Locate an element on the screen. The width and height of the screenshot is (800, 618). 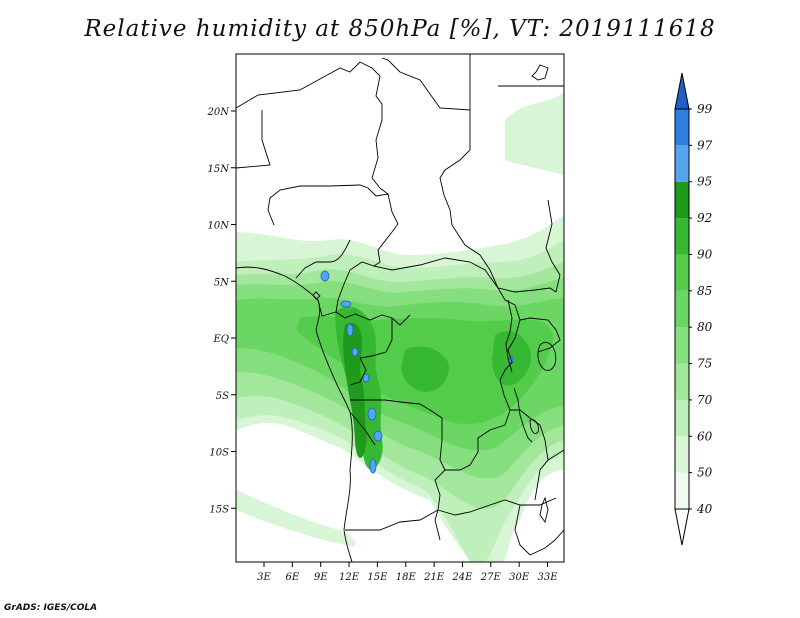
lon-label: 21E is located at coordinates (434, 577).